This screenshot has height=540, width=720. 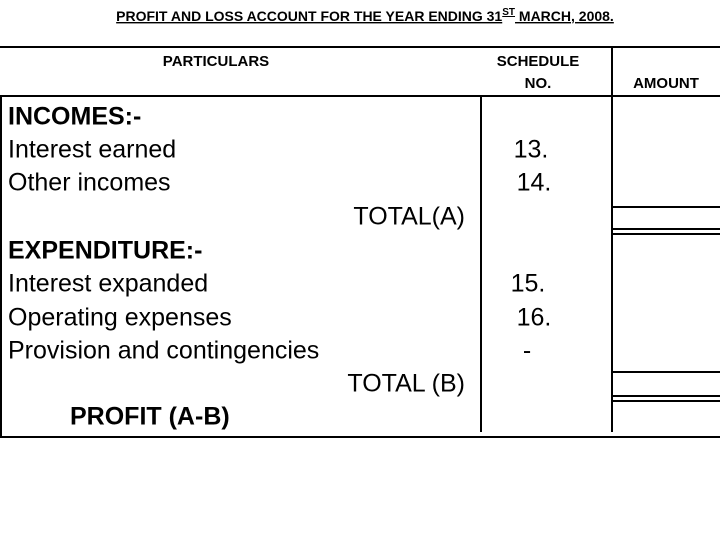 I want to click on header-amount: AMOUNT, so click(x=666, y=83).